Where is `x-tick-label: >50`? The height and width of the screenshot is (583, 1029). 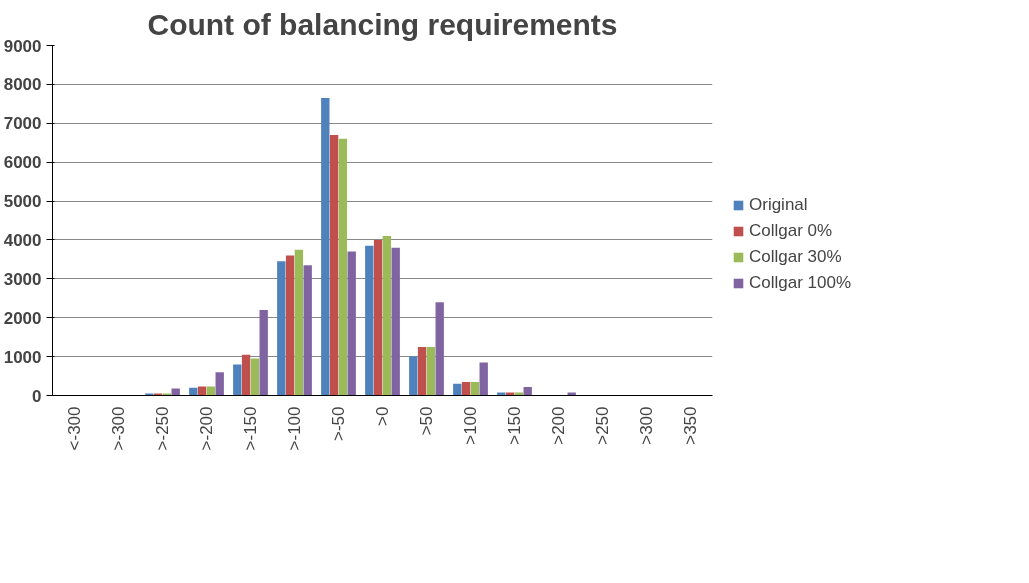 x-tick-label: >50 is located at coordinates (426, 421).